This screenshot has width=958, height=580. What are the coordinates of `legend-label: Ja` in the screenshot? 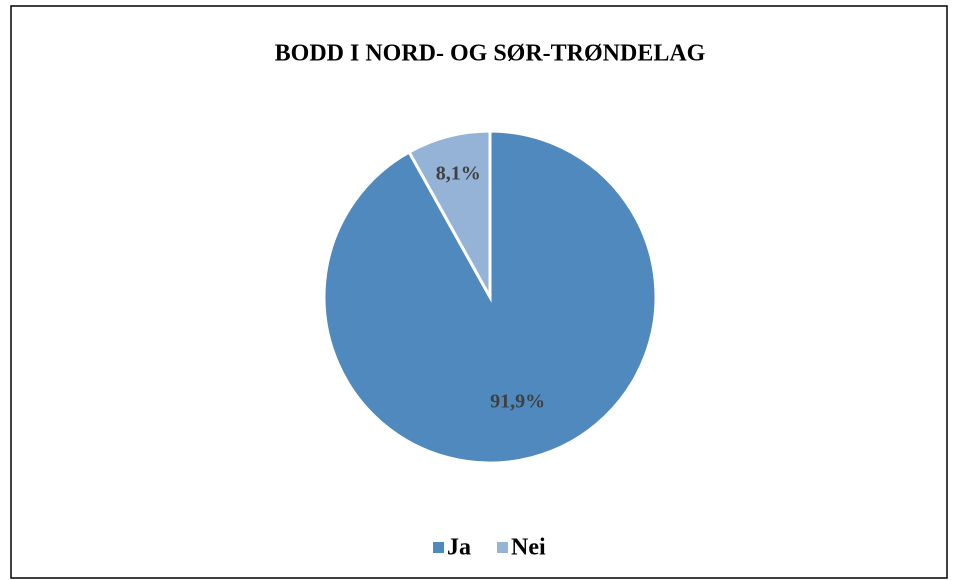 It's located at (459, 548).